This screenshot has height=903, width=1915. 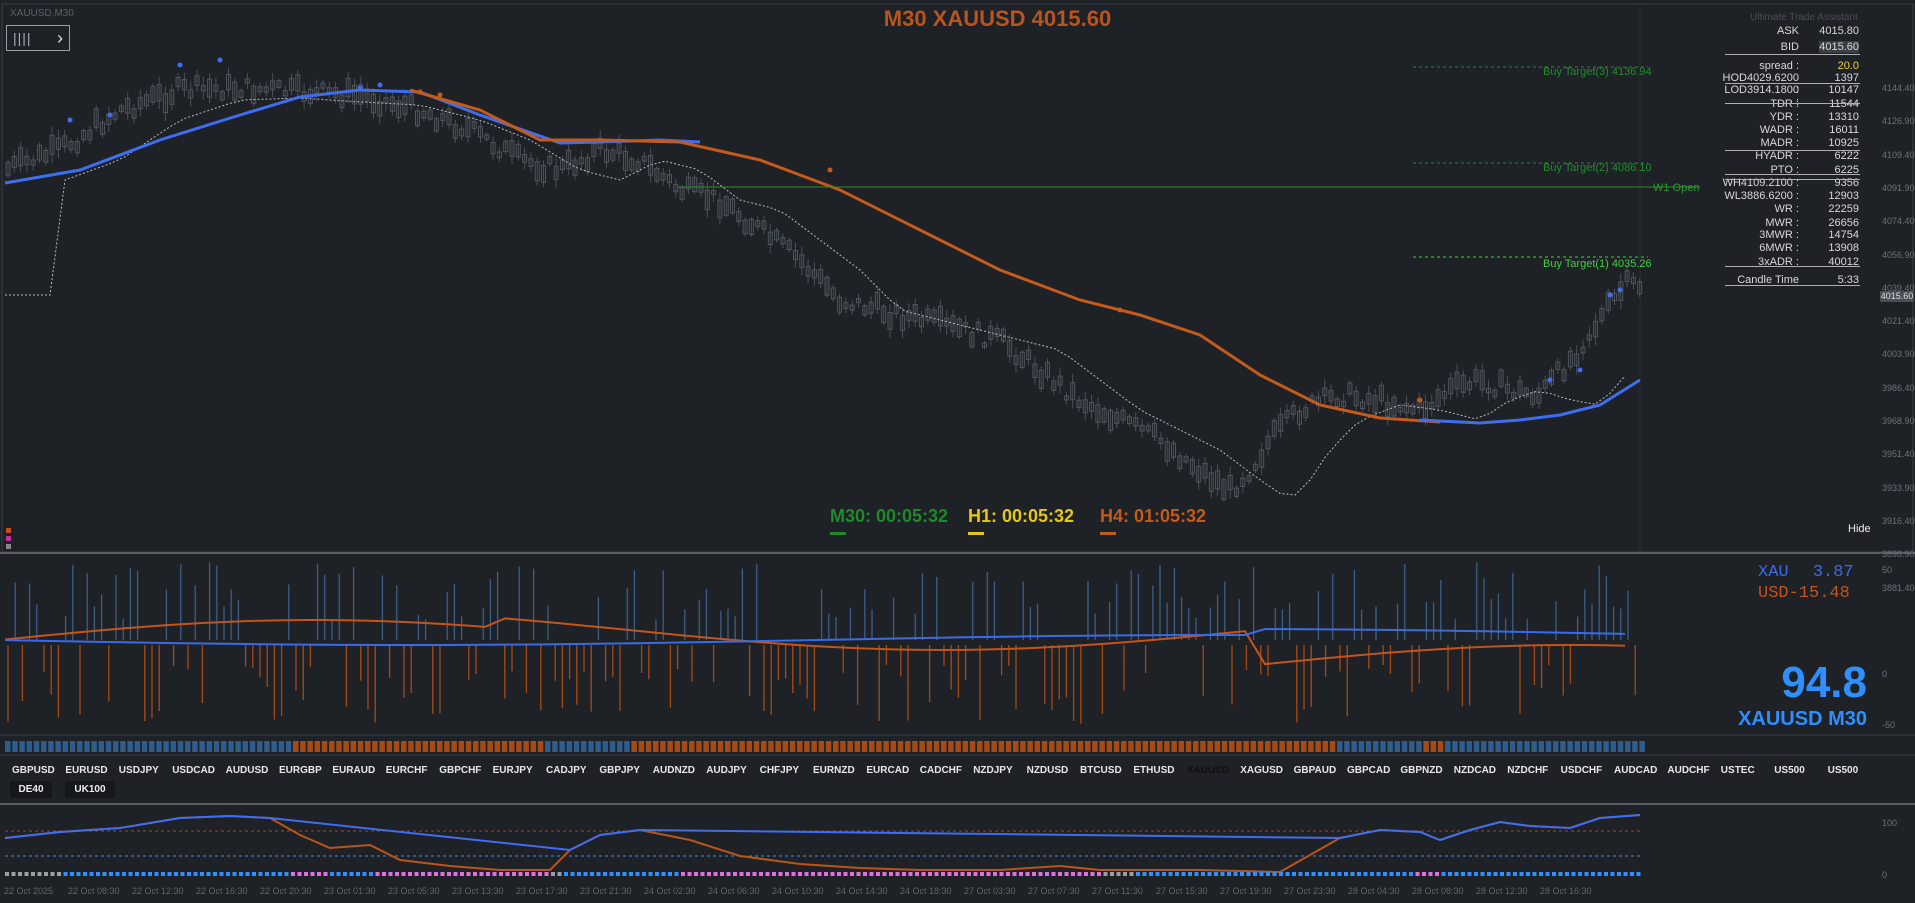 What do you see at coordinates (1154, 770) in the screenshot?
I see `symbol-button-ethusd: ETHUSD` at bounding box center [1154, 770].